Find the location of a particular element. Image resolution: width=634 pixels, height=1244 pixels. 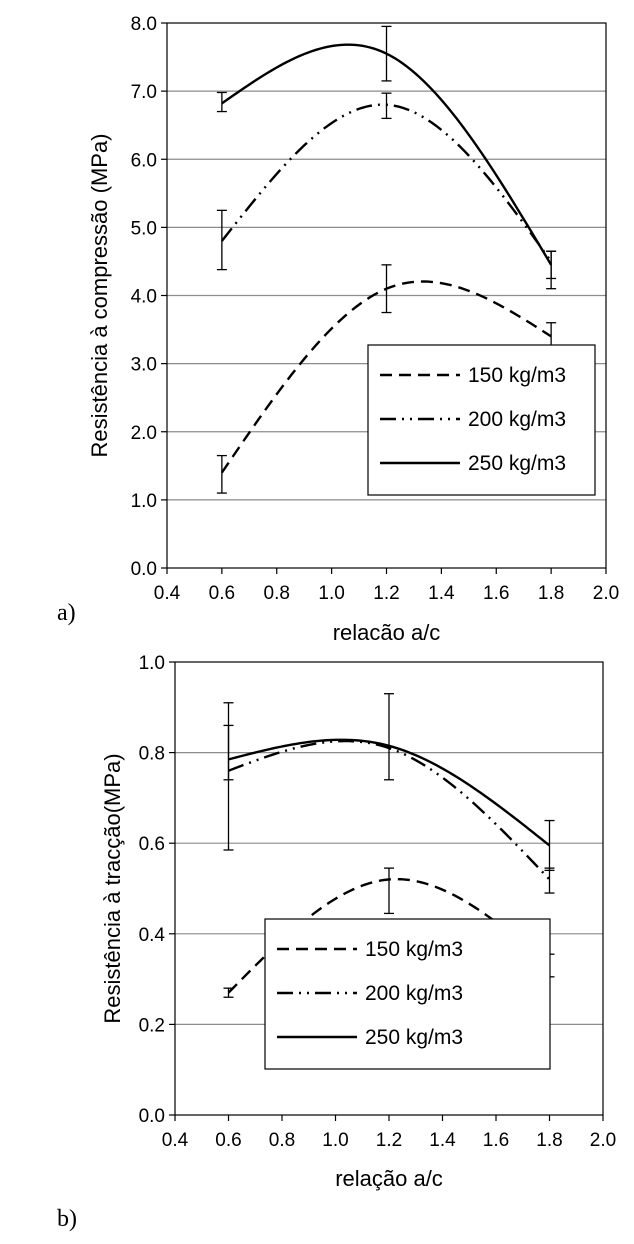

y-tick-label: 7.0 is located at coordinates (144, 92).